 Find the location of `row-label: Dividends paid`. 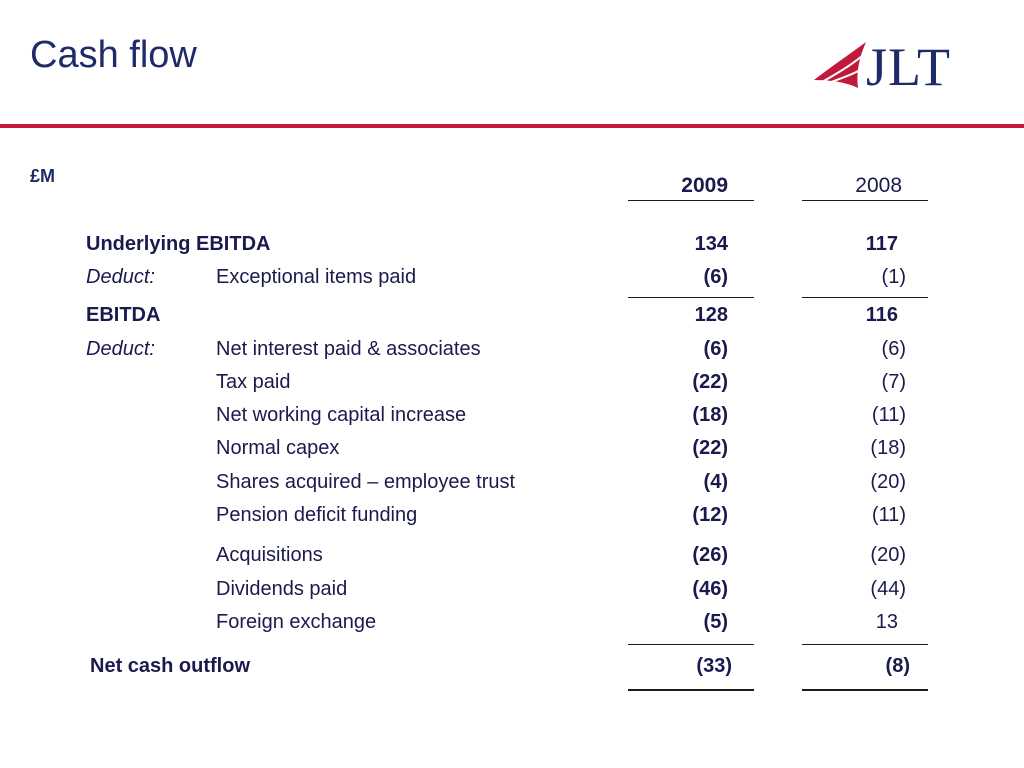

row-label: Dividends paid is located at coordinates (282, 589).